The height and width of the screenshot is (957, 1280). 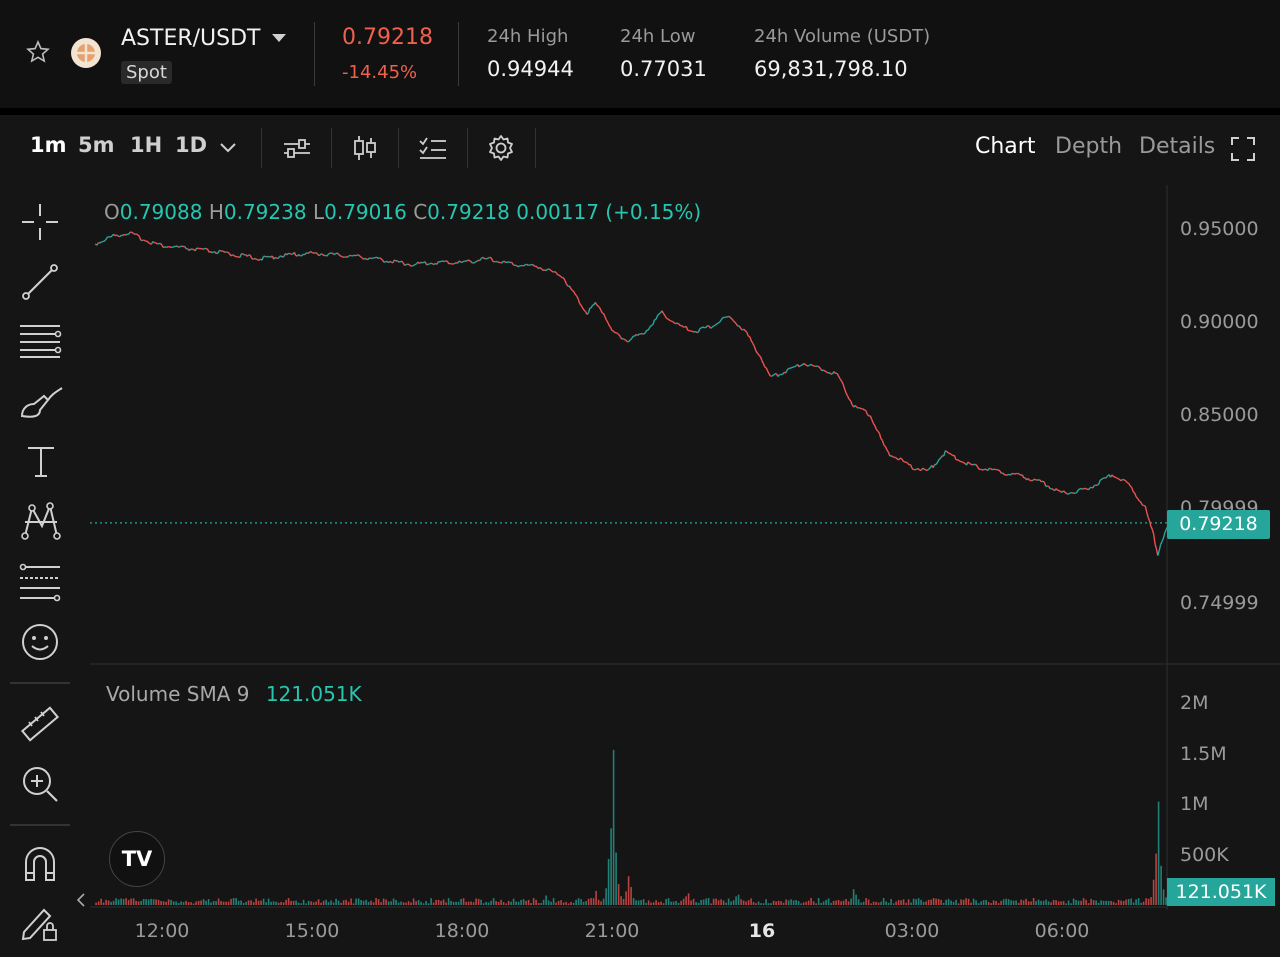 I want to click on emoji-smile-icon, so click(x=40, y=642).